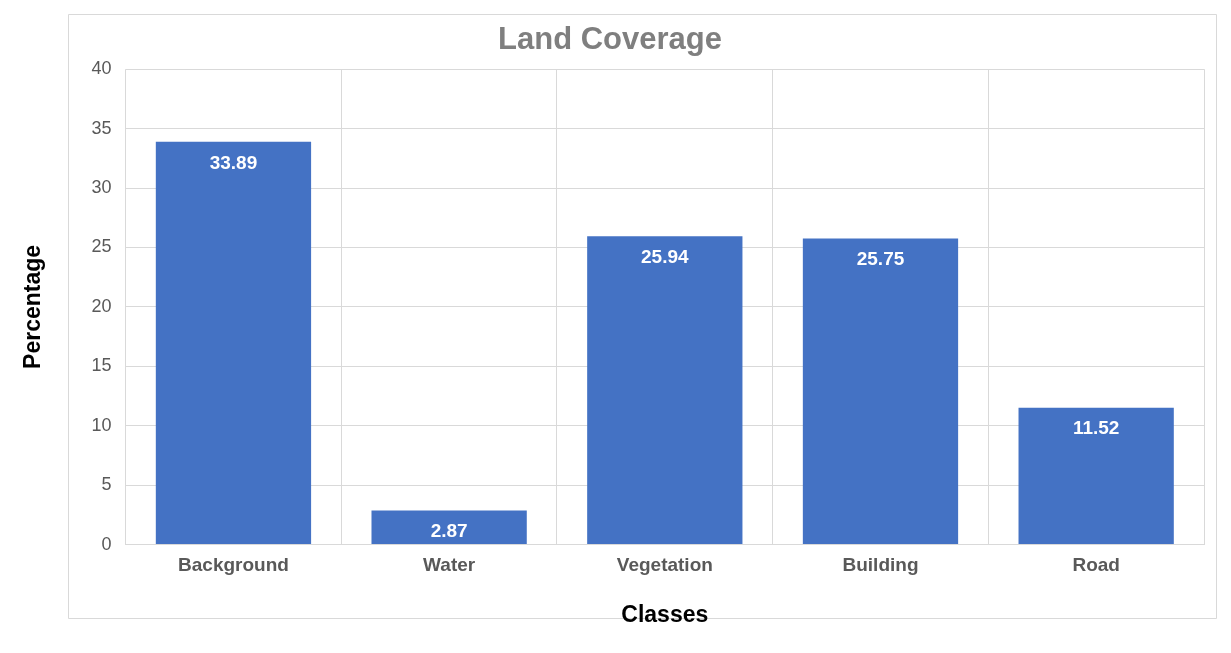  I want to click on chart-title: Land Coverage, so click(610, 39).